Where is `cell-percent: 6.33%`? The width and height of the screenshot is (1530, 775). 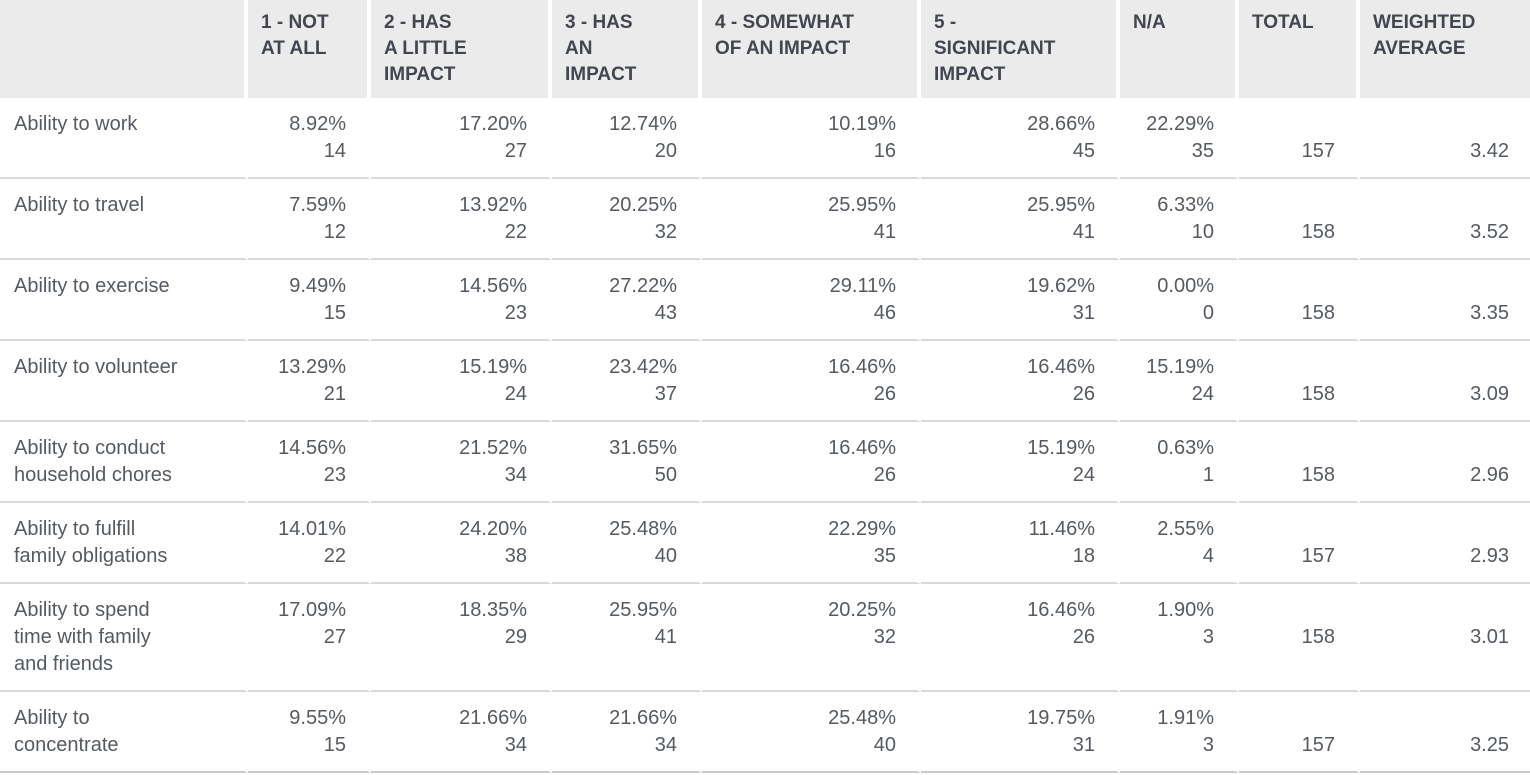
cell-percent: 6.33% is located at coordinates (1185, 205).